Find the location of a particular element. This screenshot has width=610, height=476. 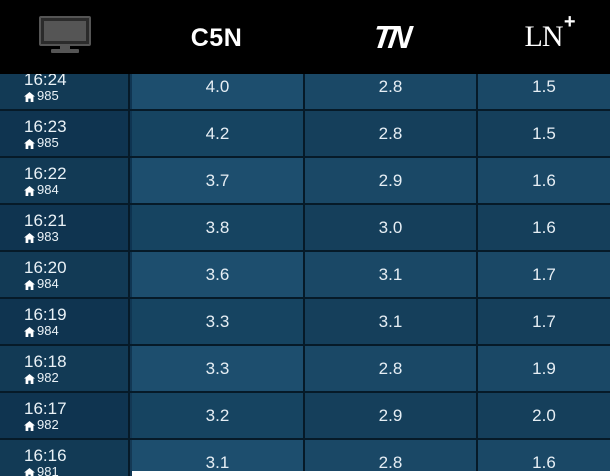

table-row: 16:16 981 3.1 2.8 1.6 is located at coordinates (305, 458).